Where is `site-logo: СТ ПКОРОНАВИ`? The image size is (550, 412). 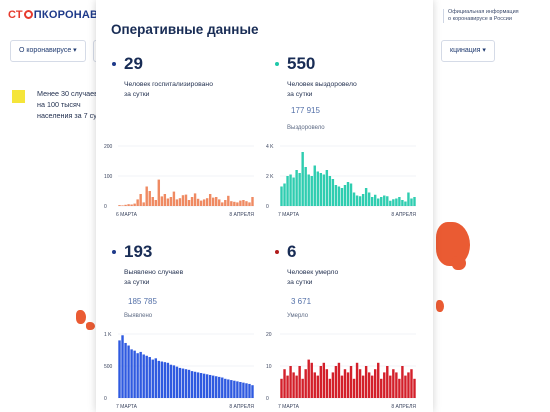 site-logo: СТ ПКОРОНАВИ is located at coordinates (57, 15).